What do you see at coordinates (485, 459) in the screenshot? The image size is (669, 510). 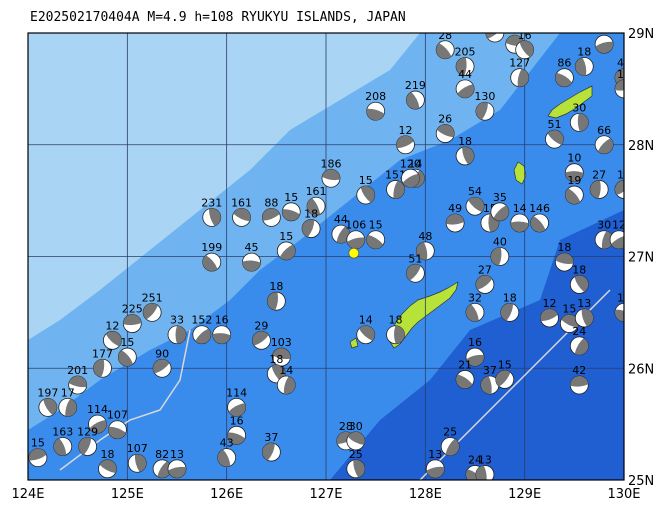 I see `depth-label: 13` at bounding box center [485, 459].